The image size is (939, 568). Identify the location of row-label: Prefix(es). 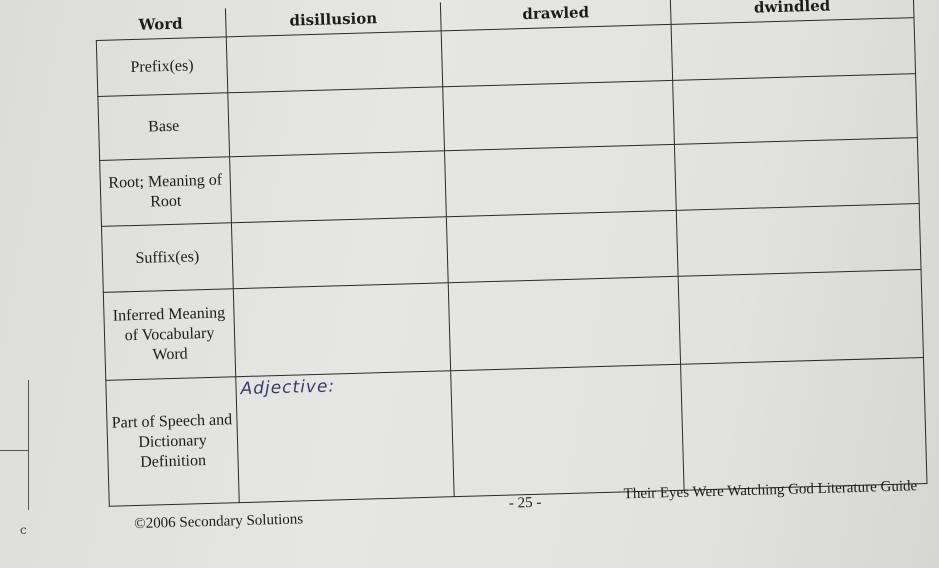
(162, 66).